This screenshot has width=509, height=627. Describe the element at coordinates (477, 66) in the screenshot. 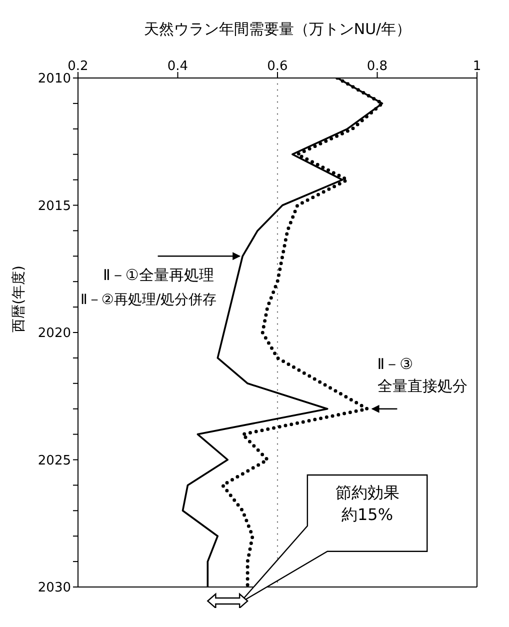

I see `x-tick-label: 1` at that location.